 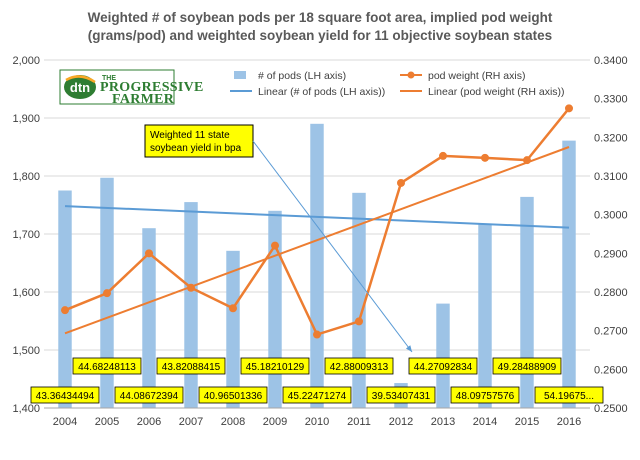 I want to click on legend-item: pod weight (RH axis), so click(x=462, y=76).